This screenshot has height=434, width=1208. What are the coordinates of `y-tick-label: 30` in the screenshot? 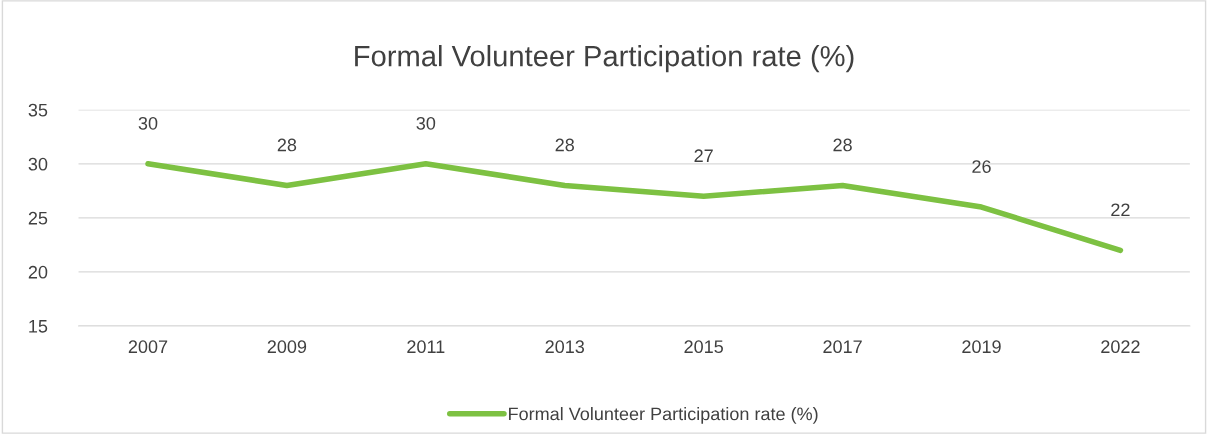 It's located at (38, 164).